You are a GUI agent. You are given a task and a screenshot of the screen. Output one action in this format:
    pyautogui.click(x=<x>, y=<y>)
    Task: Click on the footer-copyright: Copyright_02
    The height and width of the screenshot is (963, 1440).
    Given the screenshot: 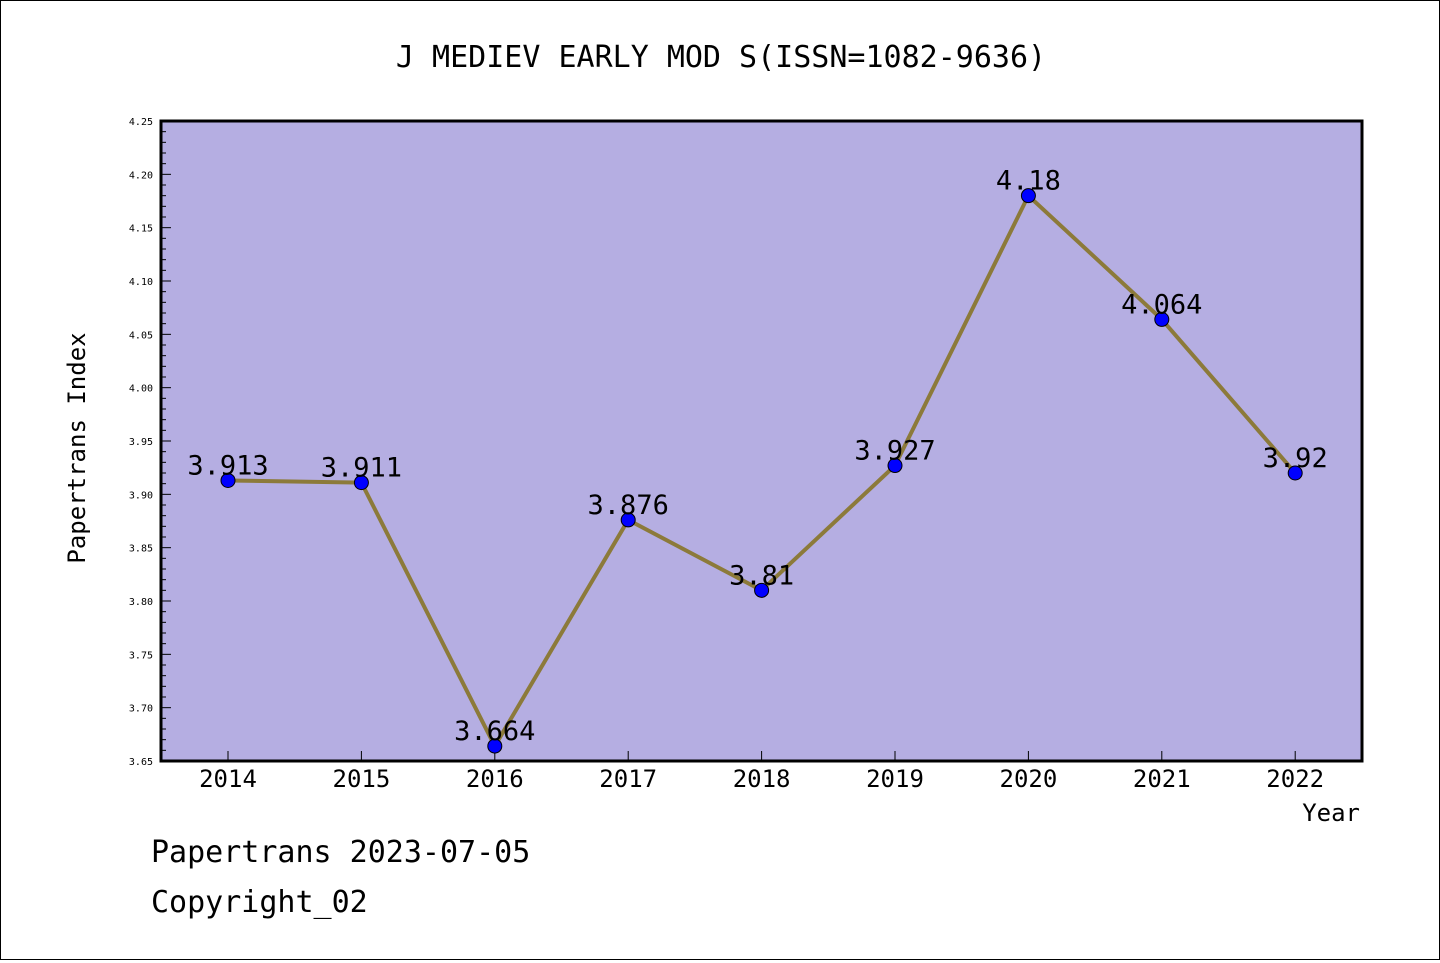 What is the action you would take?
    pyautogui.click(x=259, y=902)
    